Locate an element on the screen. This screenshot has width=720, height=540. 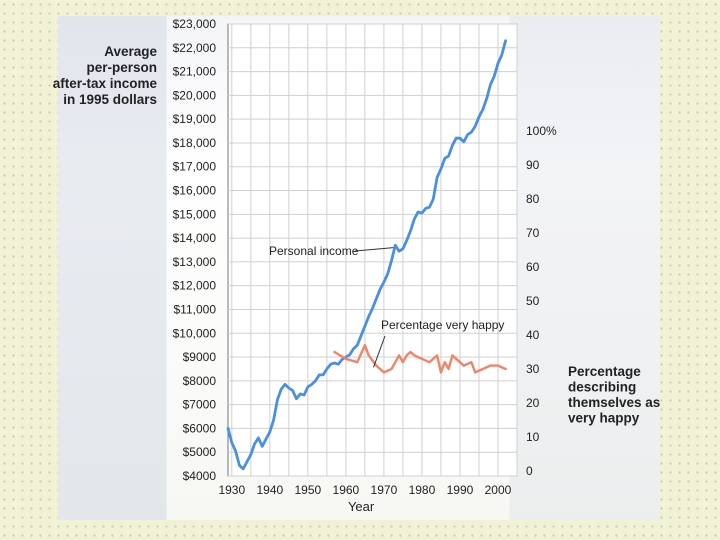
left-axis-tick-label: $5000 is located at coordinates (200, 452).